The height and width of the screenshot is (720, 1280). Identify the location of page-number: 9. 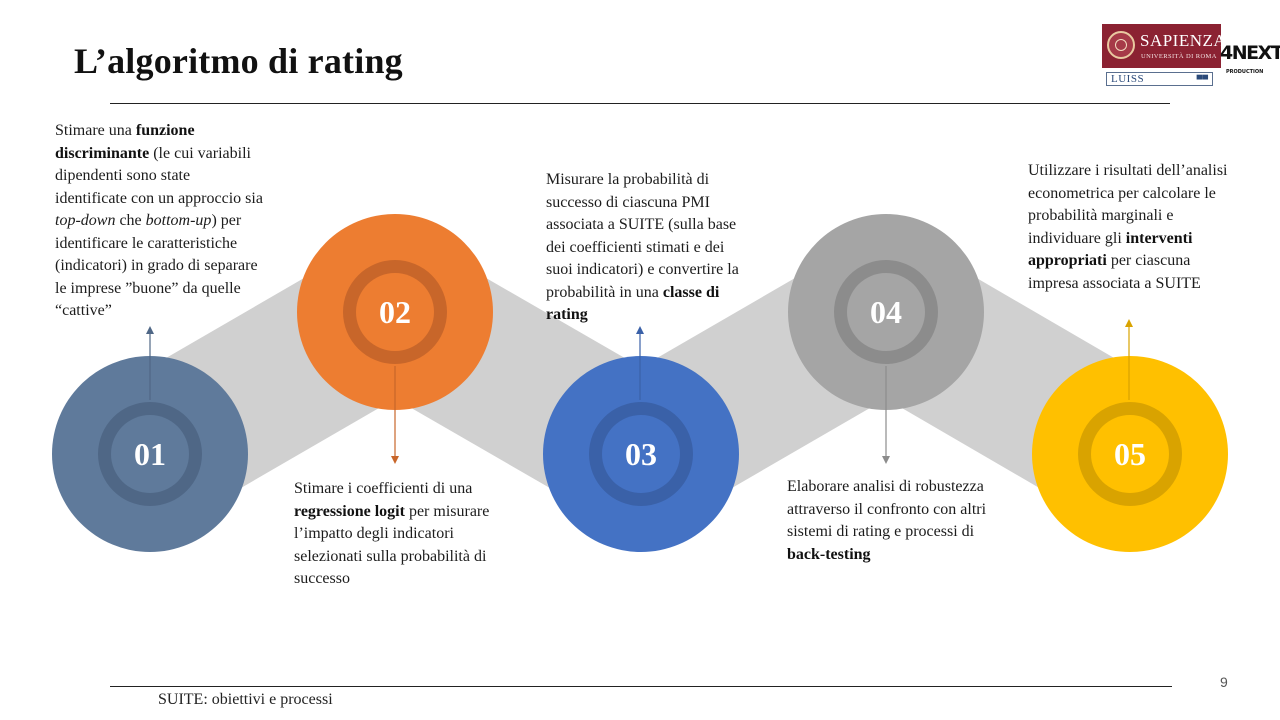
(1224, 682).